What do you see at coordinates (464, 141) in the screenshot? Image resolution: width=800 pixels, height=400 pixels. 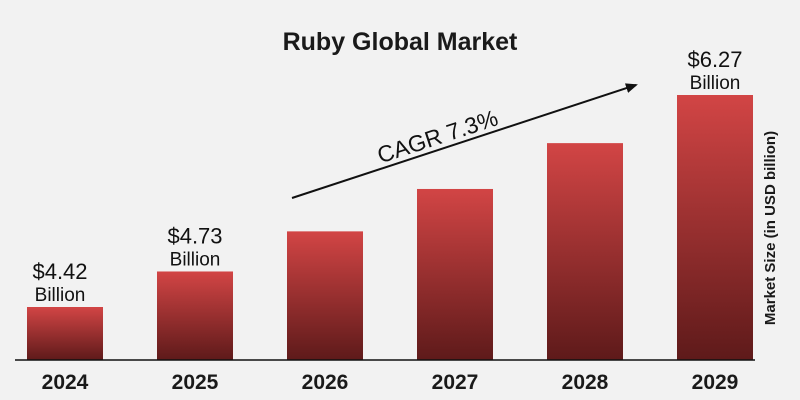 I see `cagr-arrow` at bounding box center [464, 141].